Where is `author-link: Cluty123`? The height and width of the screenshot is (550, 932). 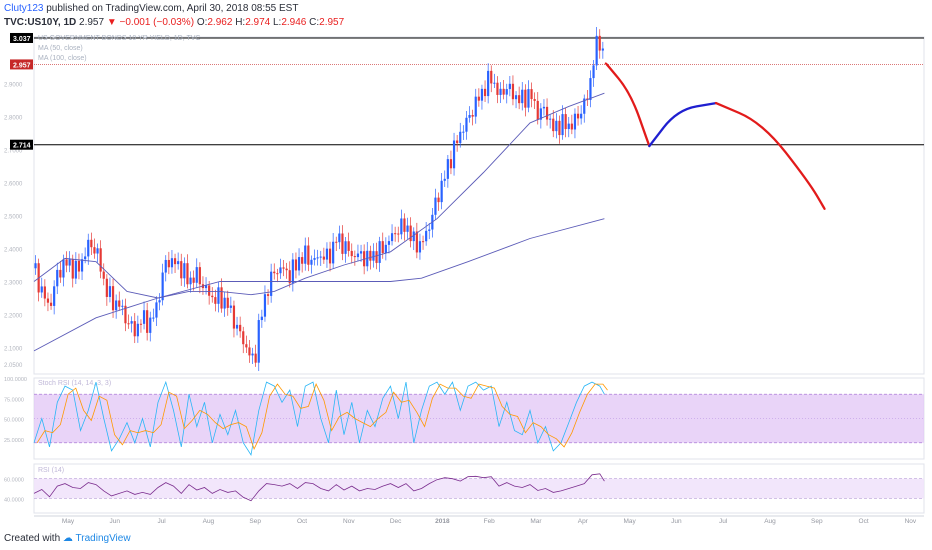 author-link: Cluty123 is located at coordinates (24, 8).